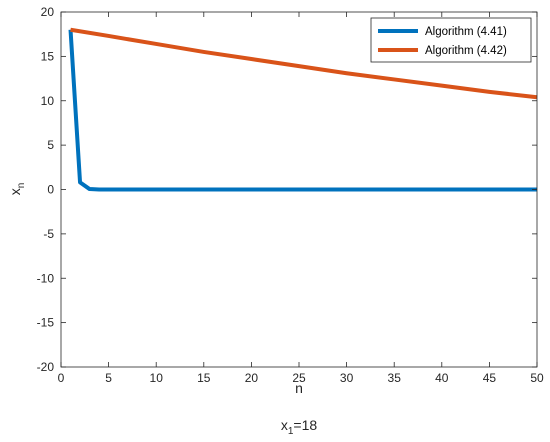  I want to click on x-tick-label: 10, so click(157, 378).